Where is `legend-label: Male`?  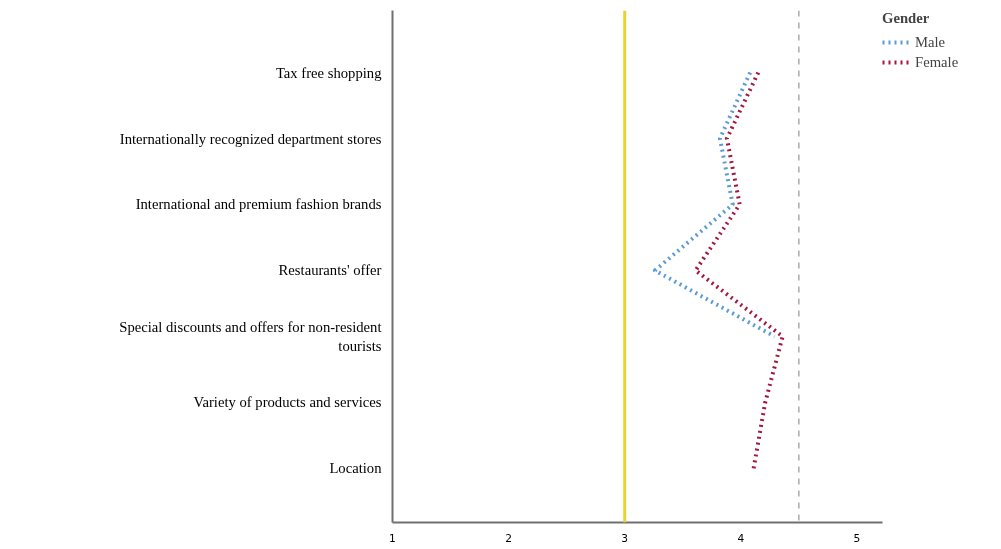 legend-label: Male is located at coordinates (930, 42).